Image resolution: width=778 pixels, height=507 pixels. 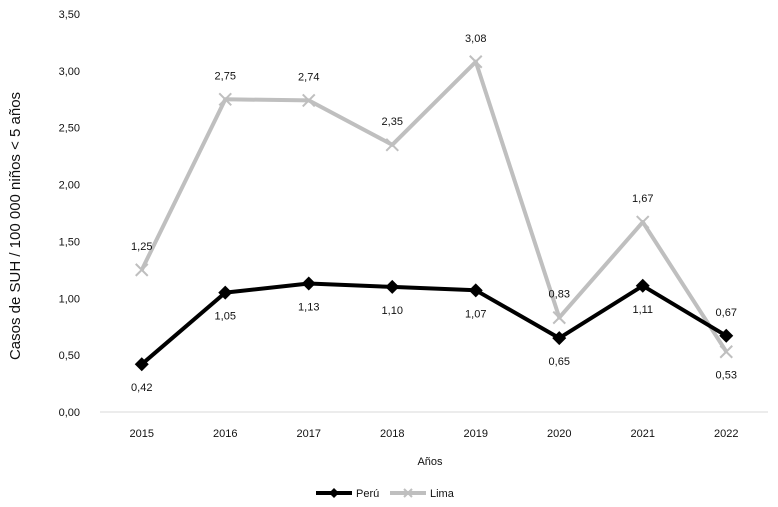 I want to click on data-label: 0,83, so click(x=559, y=295).